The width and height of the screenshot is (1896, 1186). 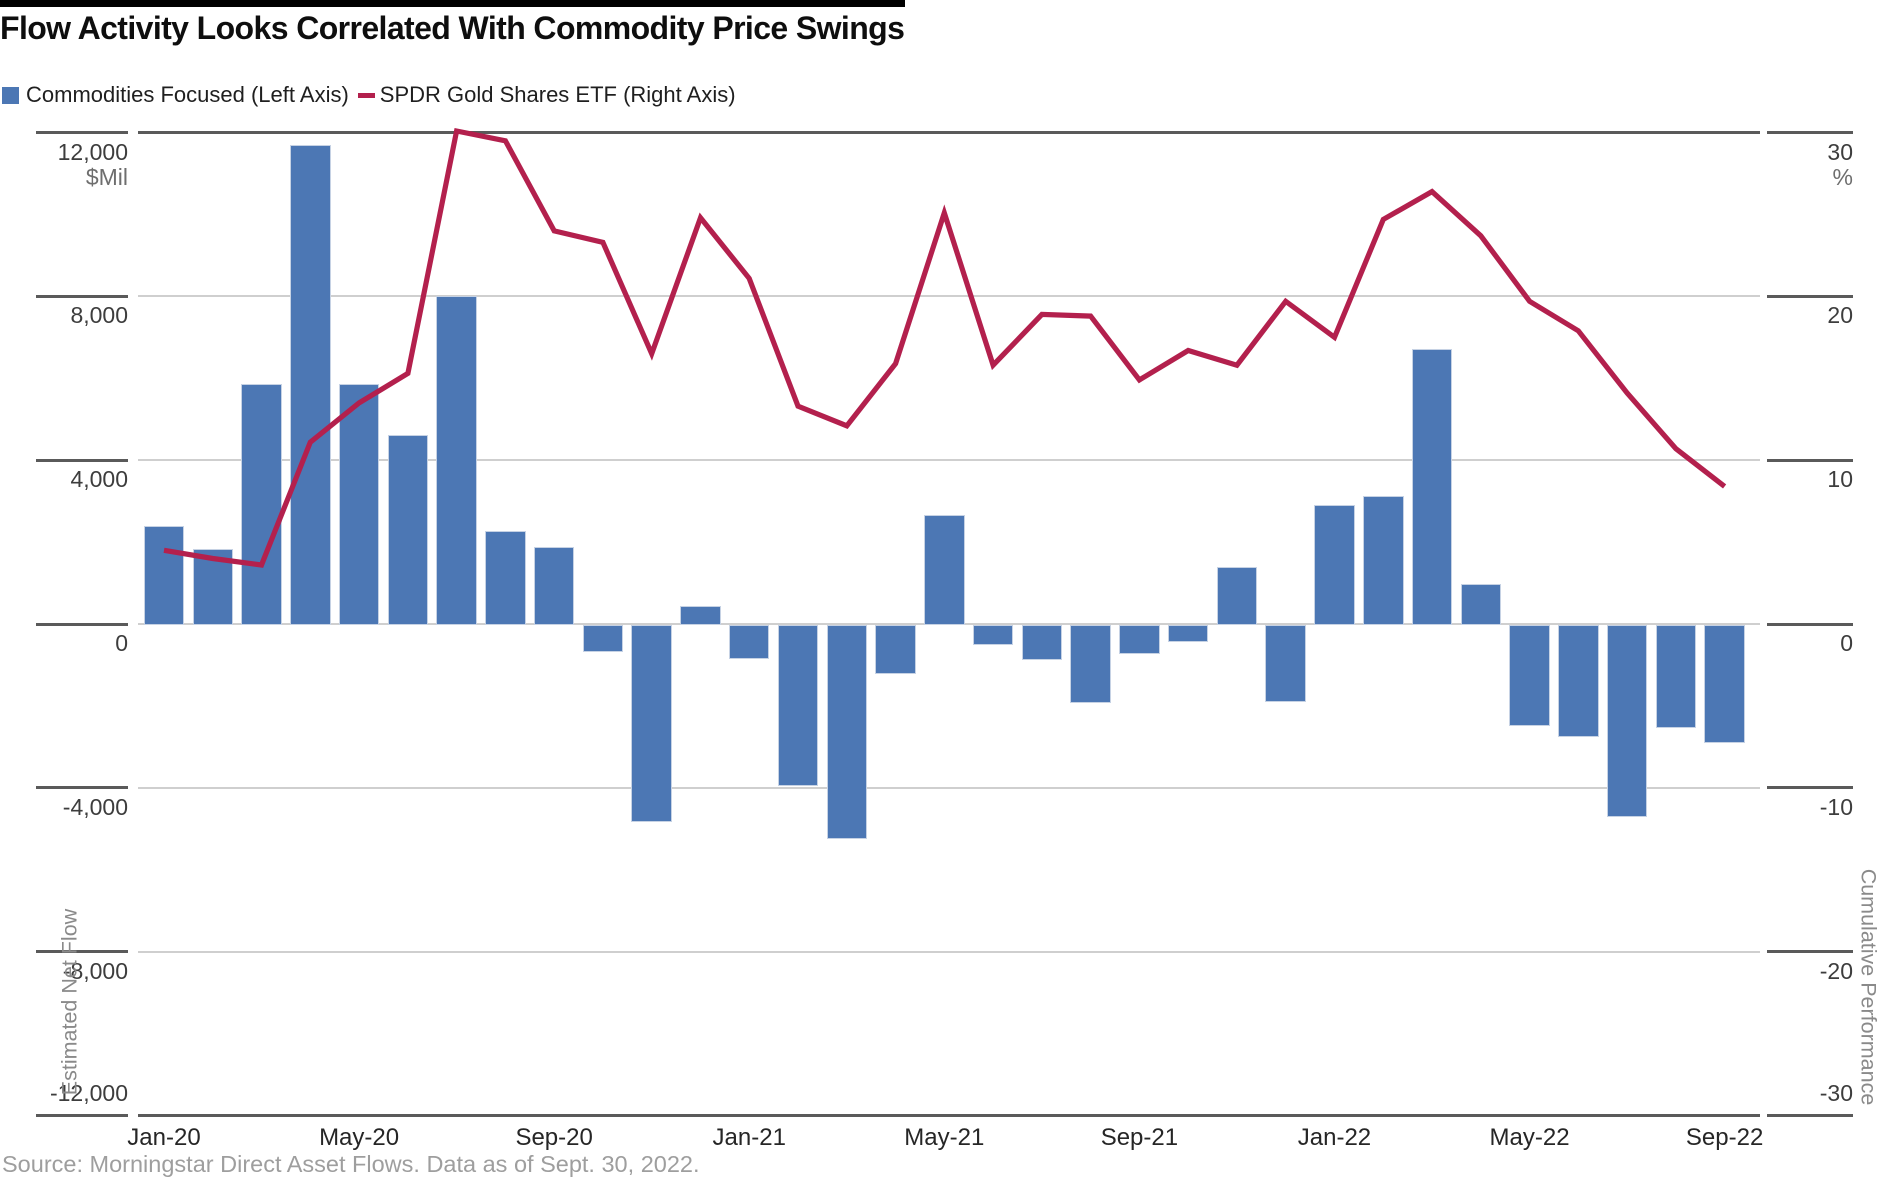 What do you see at coordinates (1842, 177) in the screenshot?
I see `right-axis-unit: %` at bounding box center [1842, 177].